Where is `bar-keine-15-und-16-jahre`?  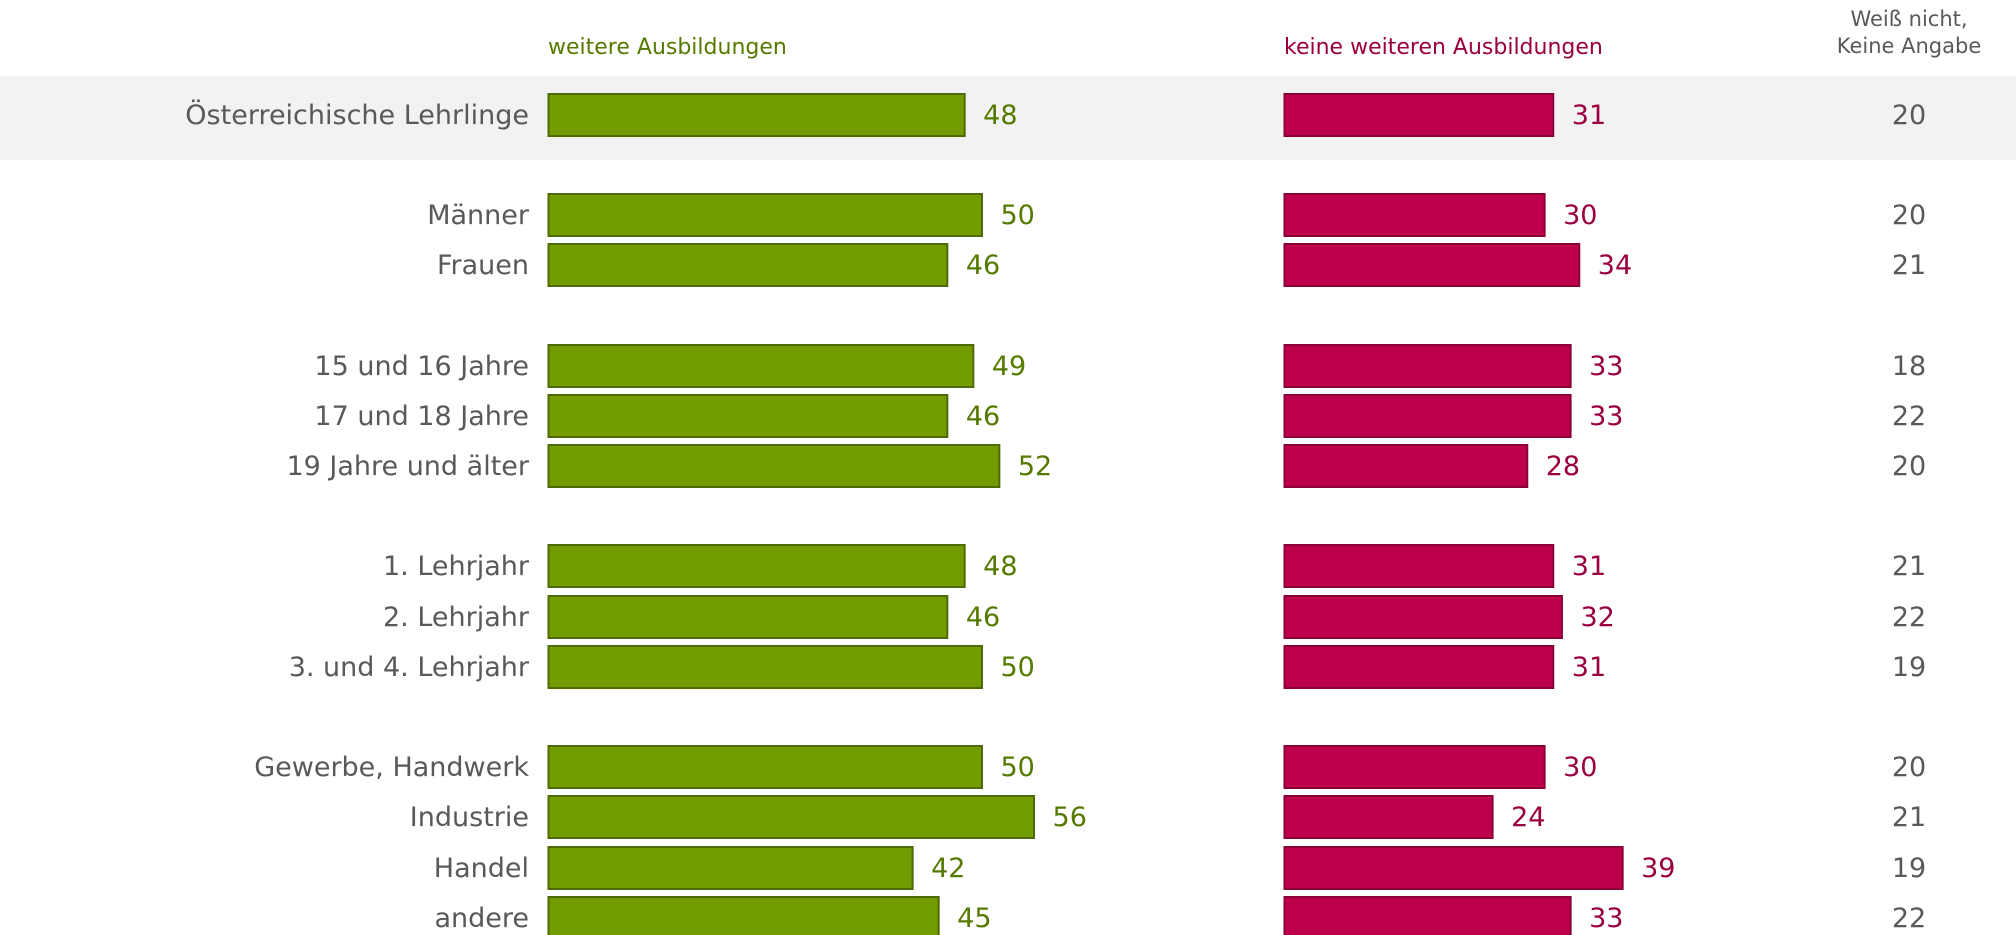
bar-keine-15-und-16-jahre is located at coordinates (1427, 366).